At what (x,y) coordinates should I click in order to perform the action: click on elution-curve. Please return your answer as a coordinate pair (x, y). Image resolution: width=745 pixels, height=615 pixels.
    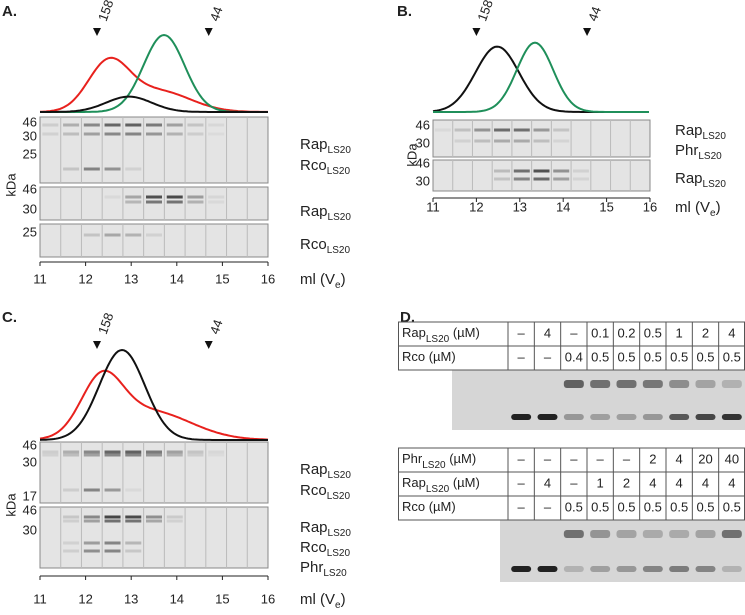
    Looking at the image, I should click on (153, 84).